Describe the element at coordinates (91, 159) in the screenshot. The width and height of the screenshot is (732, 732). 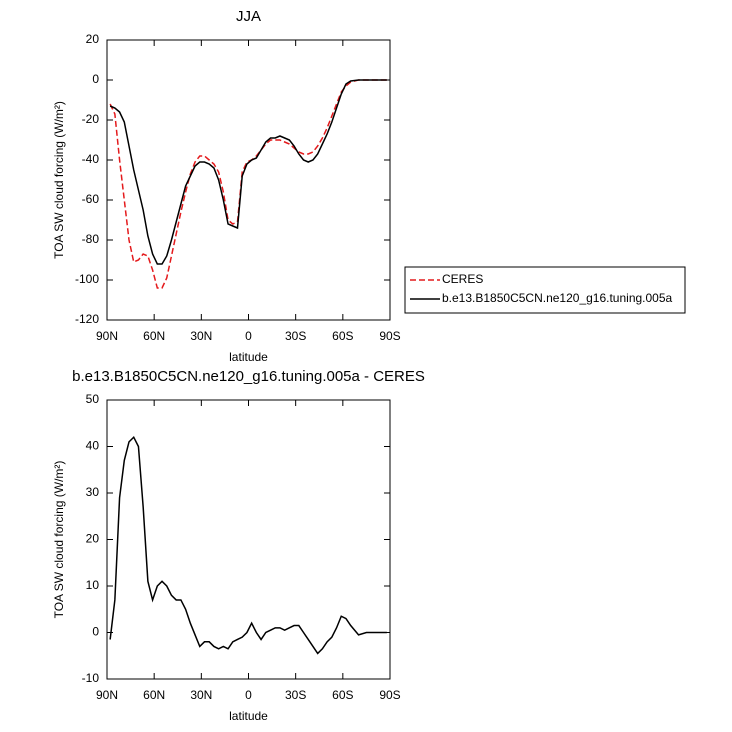
I see `y-tick-label: -40` at that location.